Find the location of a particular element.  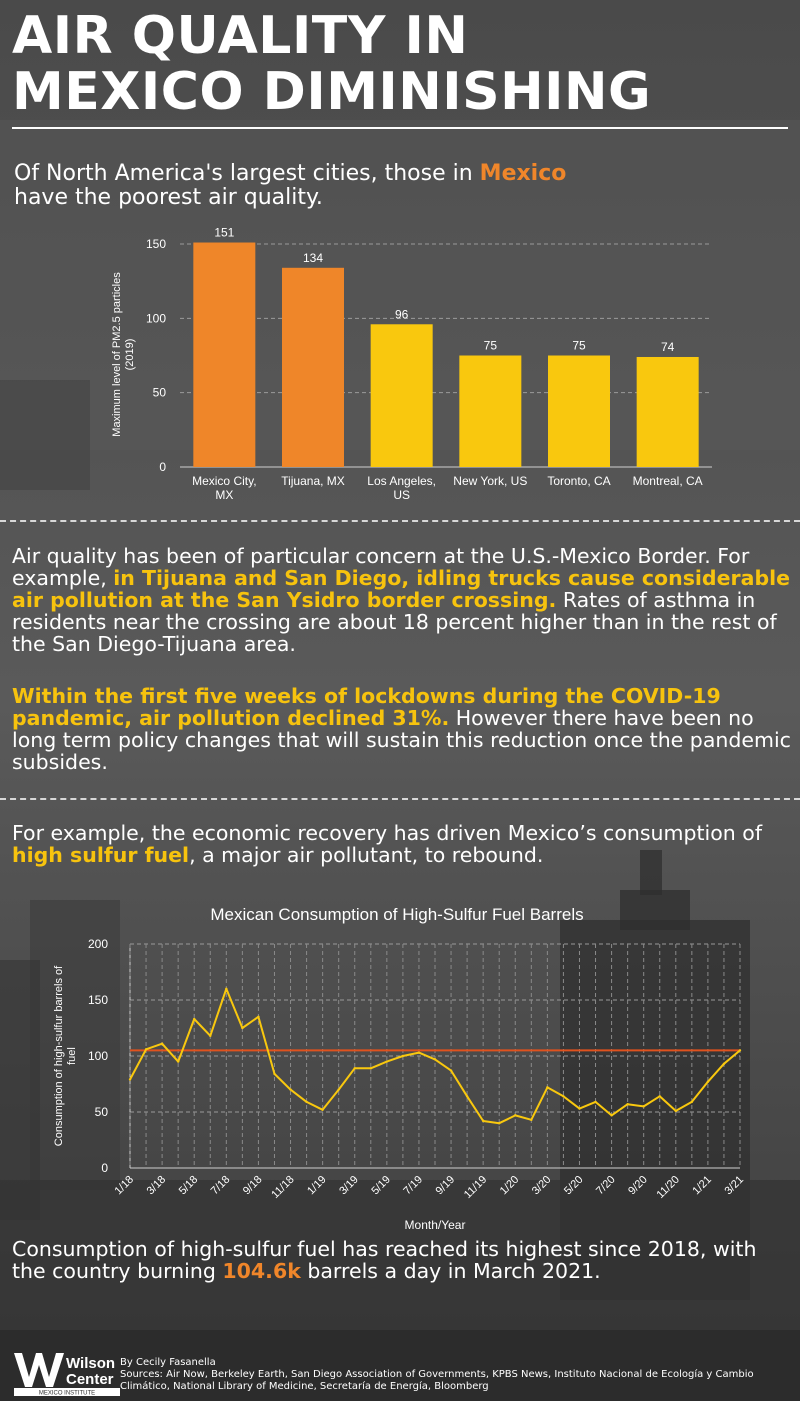

line-x-tick-label: 3/20 is located at coordinates (542, 1186).